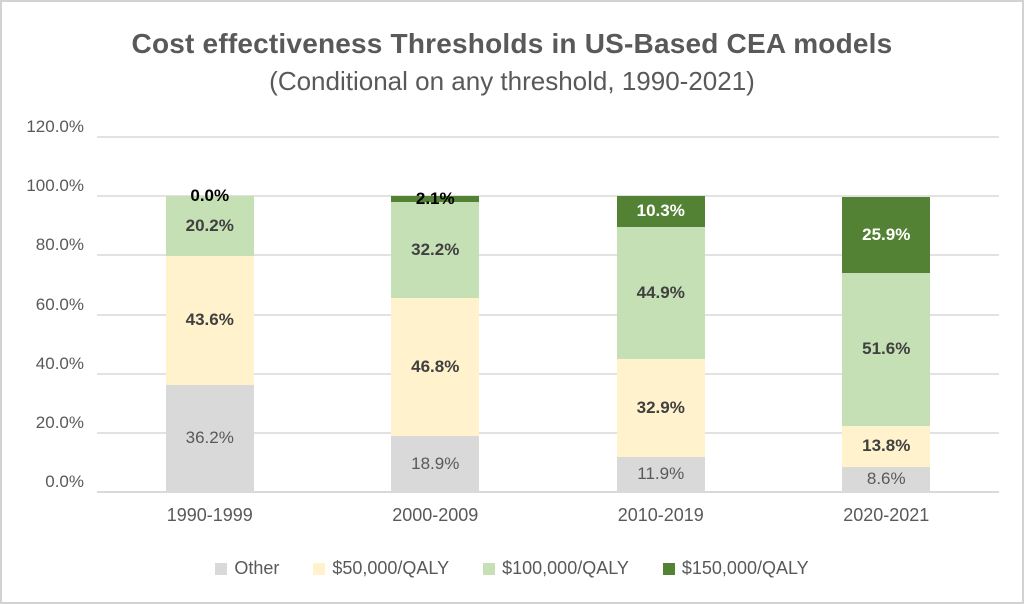 The width and height of the screenshot is (1024, 604). I want to click on bar-stack: 8.6% 13.8% 51.6% 25.9%, so click(886, 344).